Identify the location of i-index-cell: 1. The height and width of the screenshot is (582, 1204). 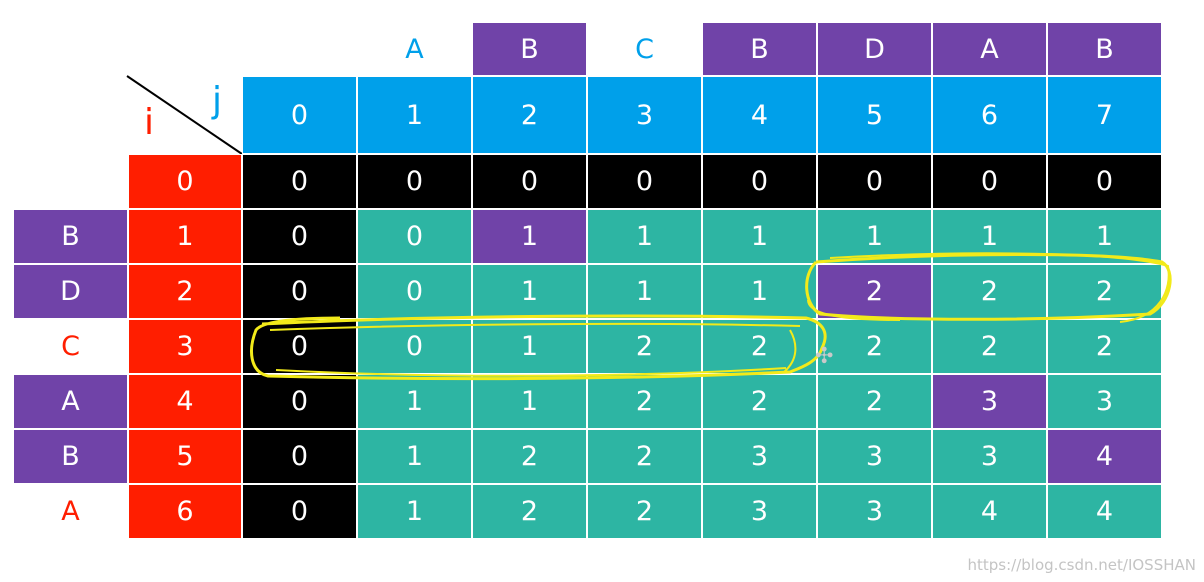
(185, 236).